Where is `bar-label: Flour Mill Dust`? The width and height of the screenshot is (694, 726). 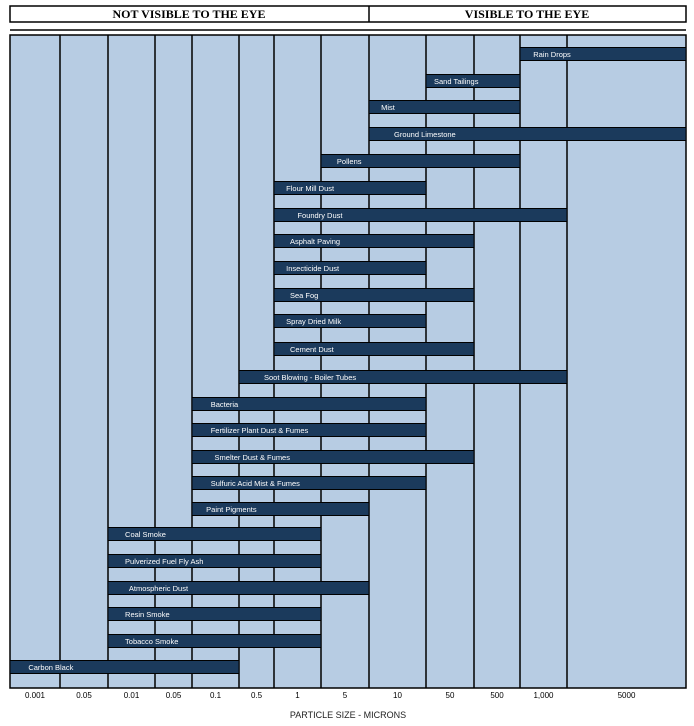
bar-label: Flour Mill Dust is located at coordinates (310, 188).